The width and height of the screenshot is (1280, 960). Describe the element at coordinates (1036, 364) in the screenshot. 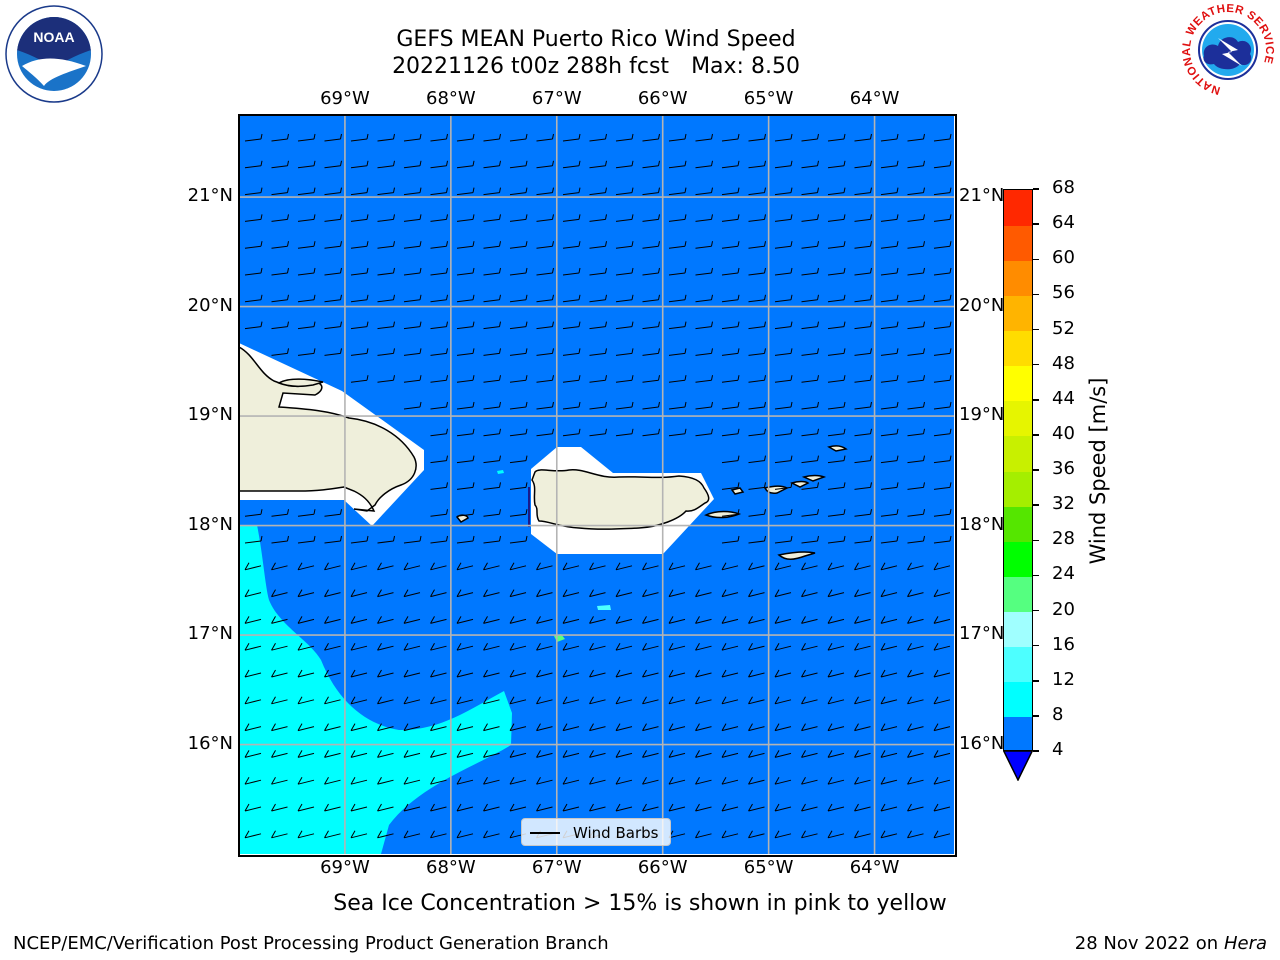

I see `colorbar-tick` at that location.